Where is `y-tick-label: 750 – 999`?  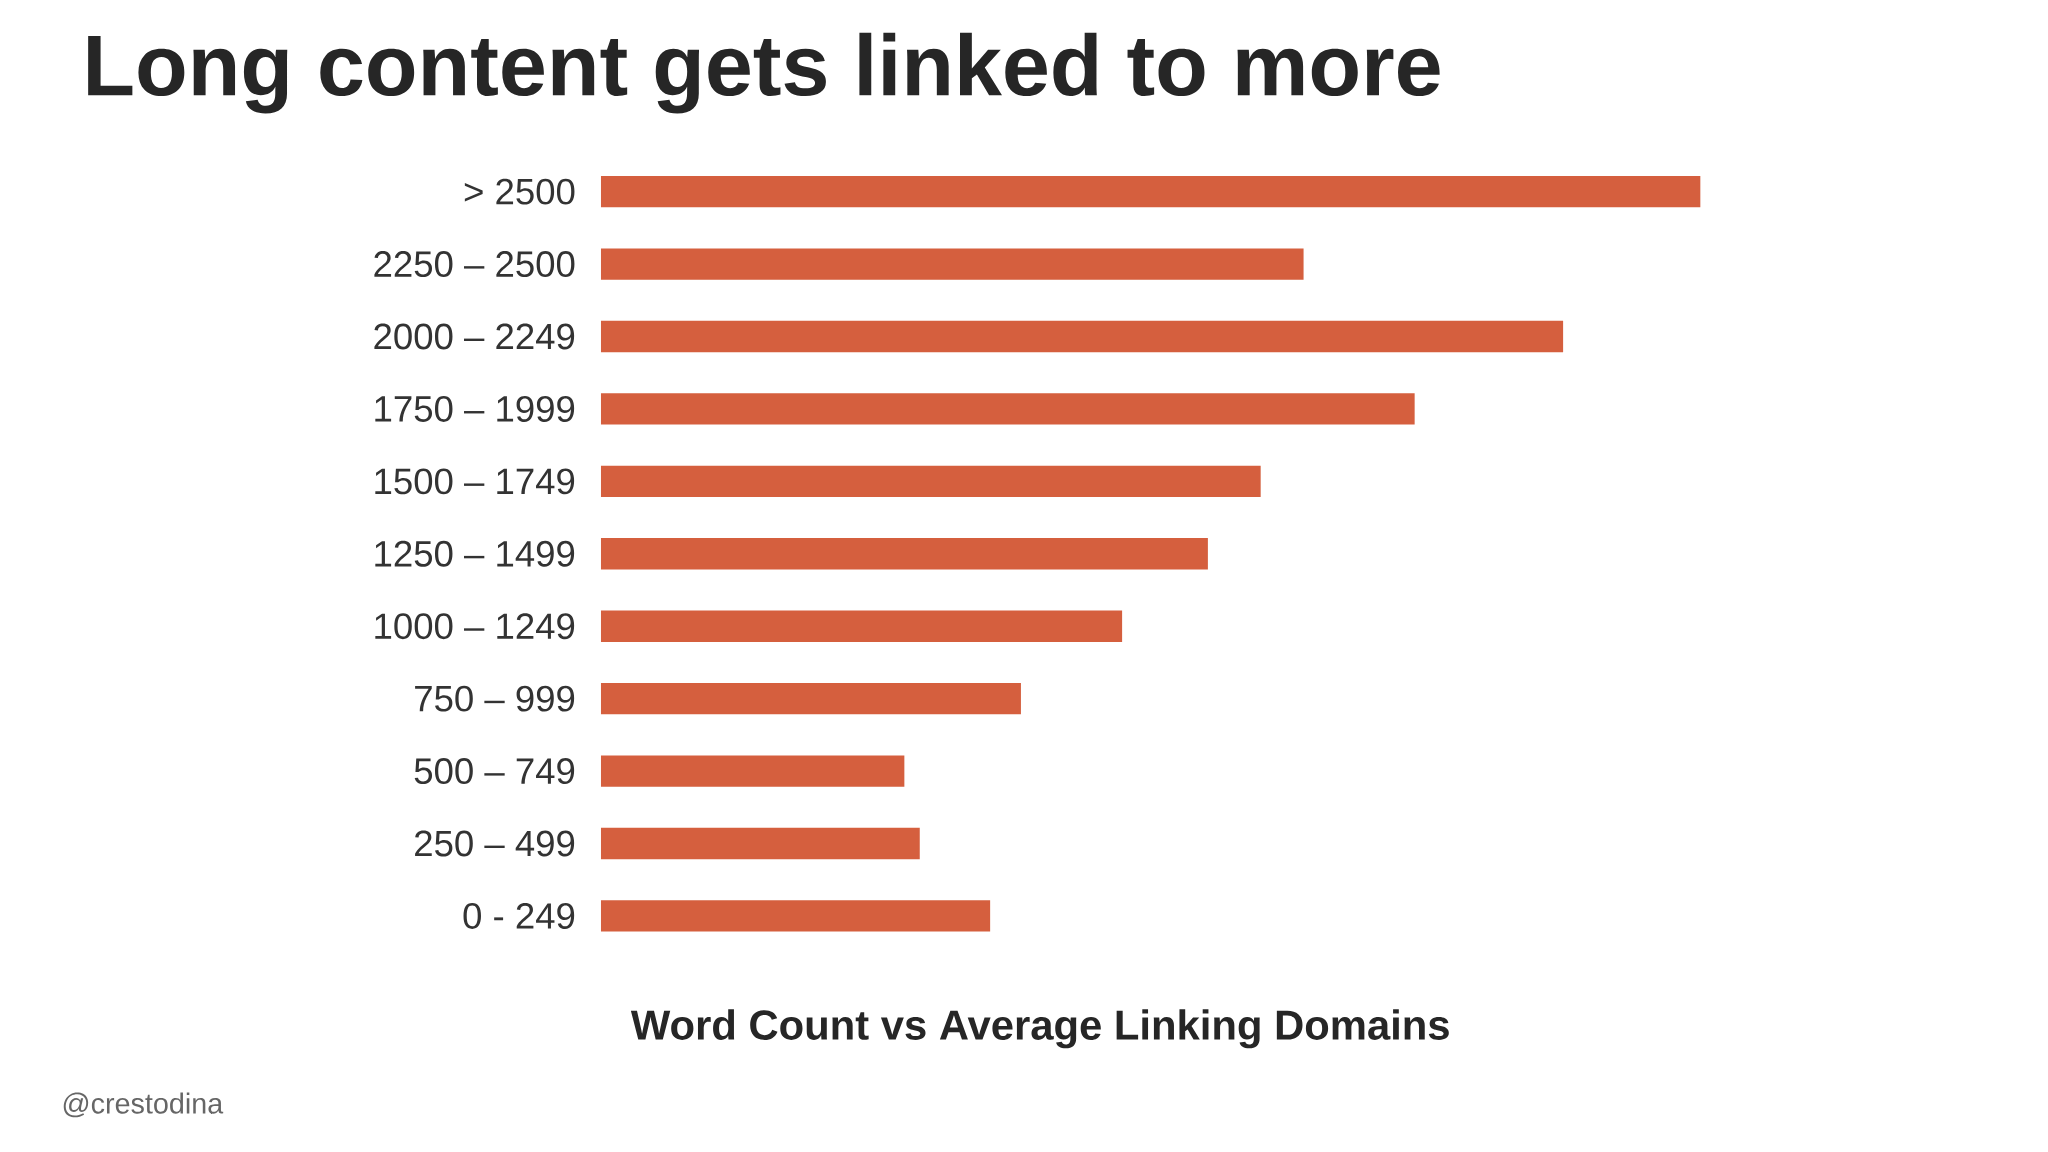
y-tick-label: 750 – 999 is located at coordinates (495, 698).